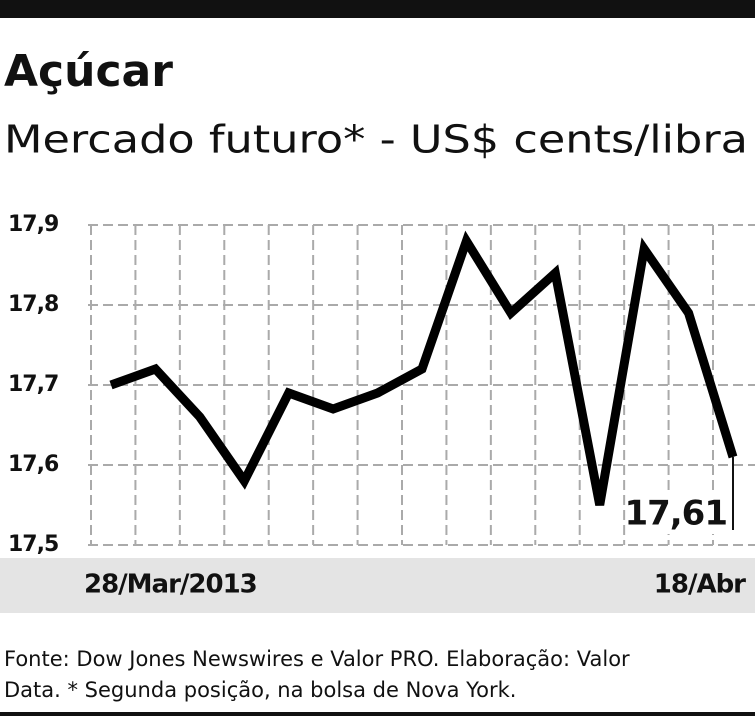 This screenshot has height=718, width=755. I want to click on x-tick-label: 28/Mar/2013, so click(170, 585).